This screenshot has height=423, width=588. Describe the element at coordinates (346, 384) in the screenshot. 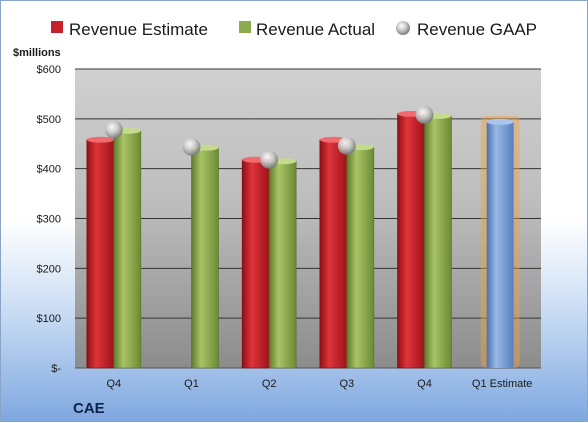

I see `x-tick-label: Q3` at that location.